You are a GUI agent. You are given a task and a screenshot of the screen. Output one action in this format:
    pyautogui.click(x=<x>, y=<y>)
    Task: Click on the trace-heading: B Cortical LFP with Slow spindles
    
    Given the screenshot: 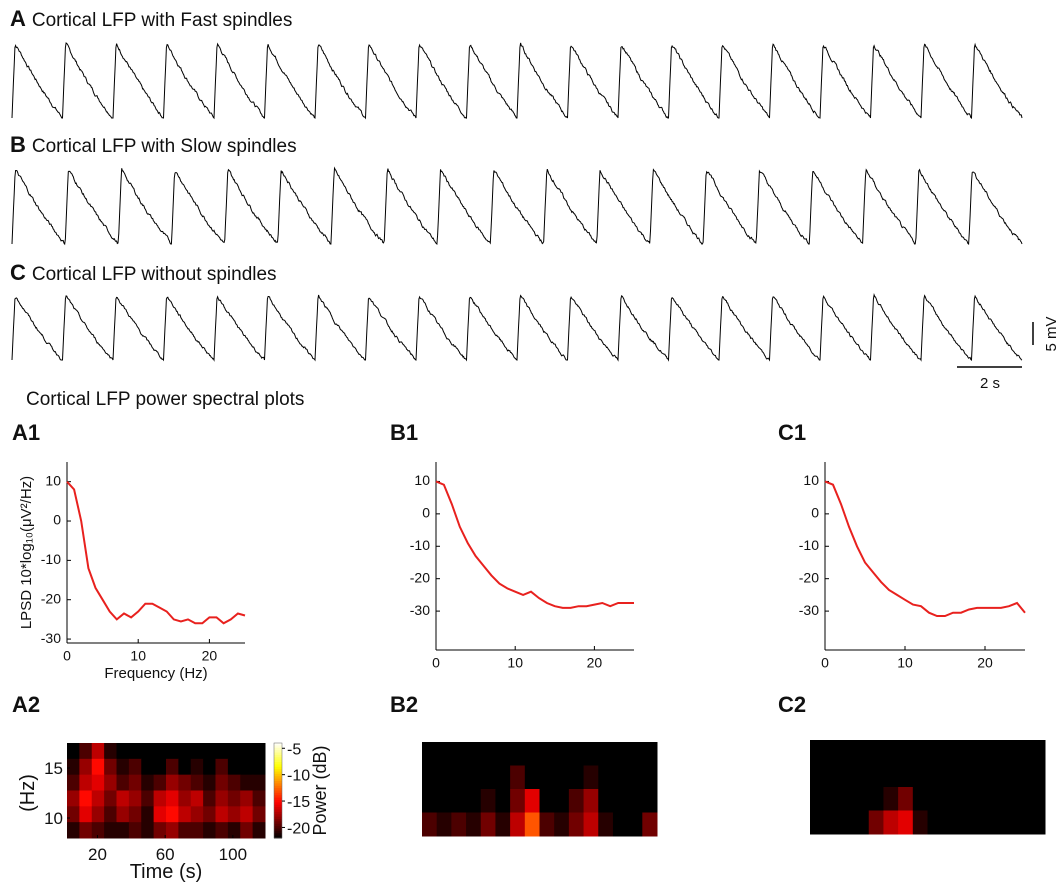 What is the action you would take?
    pyautogui.click(x=153, y=144)
    